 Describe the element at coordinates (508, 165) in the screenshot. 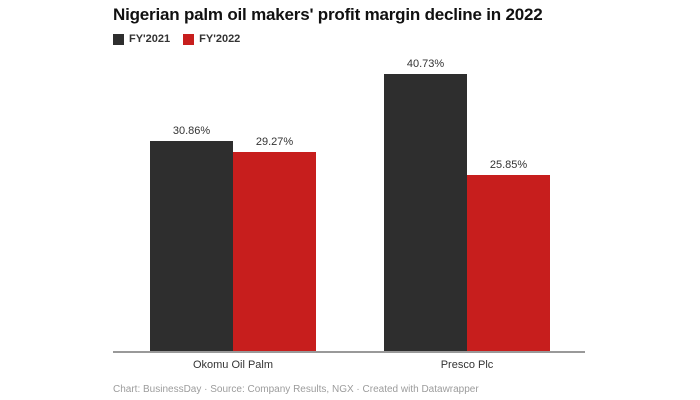

I see `value-label: 25.85%` at that location.